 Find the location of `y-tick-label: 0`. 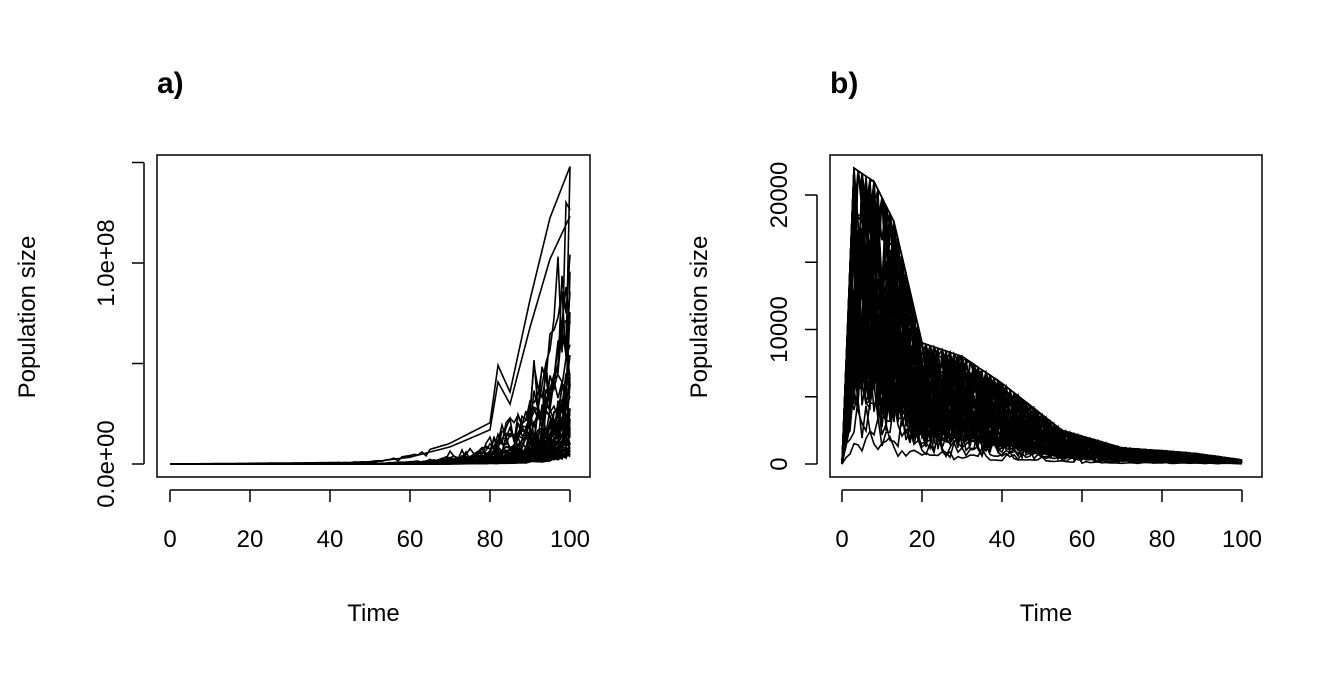

y-tick-label: 0 is located at coordinates (779, 463).